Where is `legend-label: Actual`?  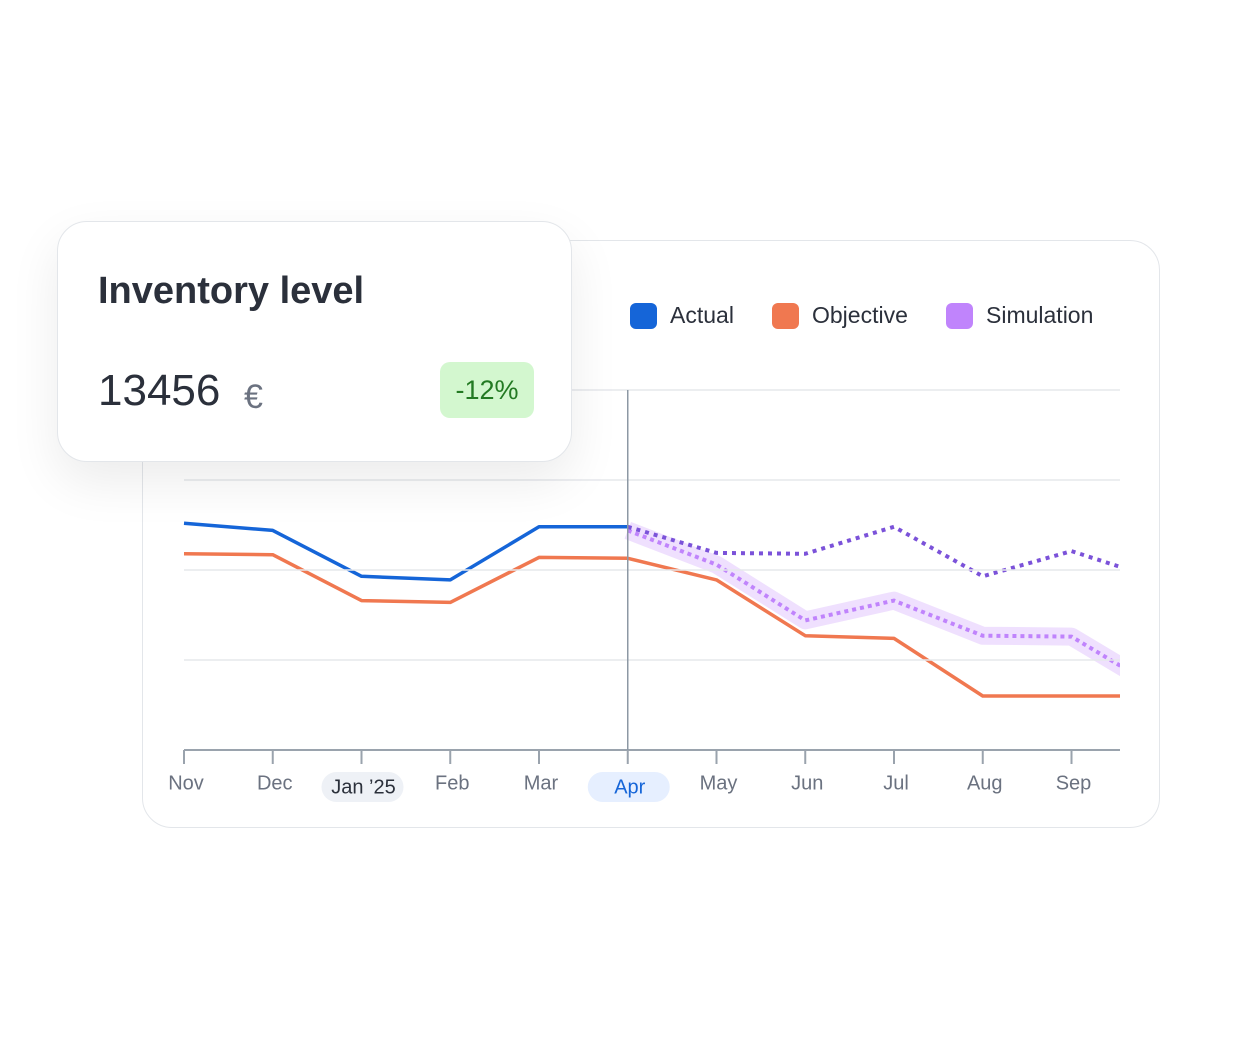 legend-label: Actual is located at coordinates (702, 315).